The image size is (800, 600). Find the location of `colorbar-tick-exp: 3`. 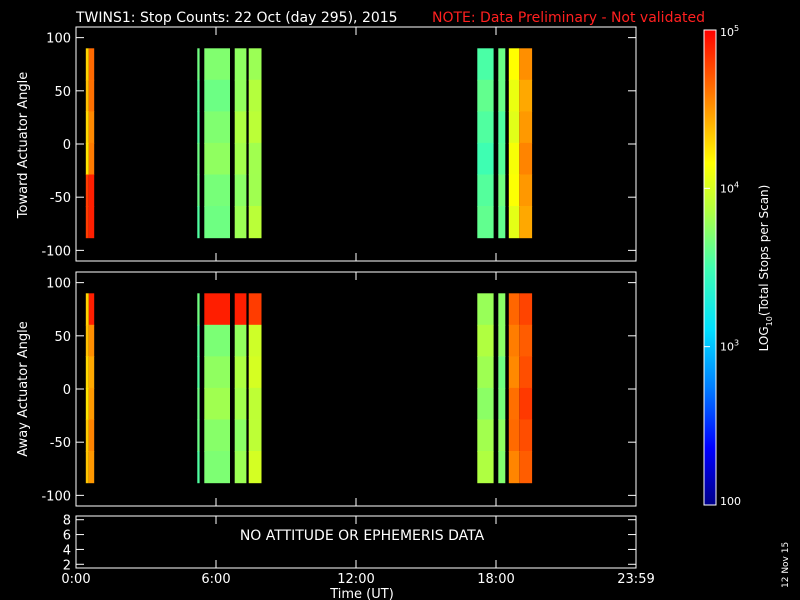

colorbar-tick-exp: 3 is located at coordinates (736, 343).